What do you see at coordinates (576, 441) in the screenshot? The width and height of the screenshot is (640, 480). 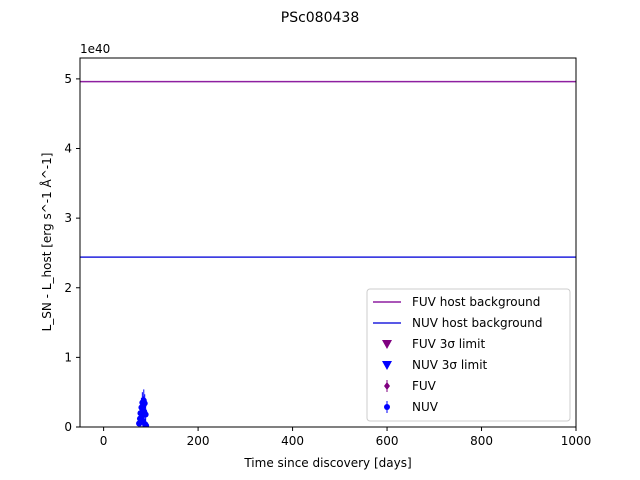 I see `x-tick-label: 1000` at bounding box center [576, 441].